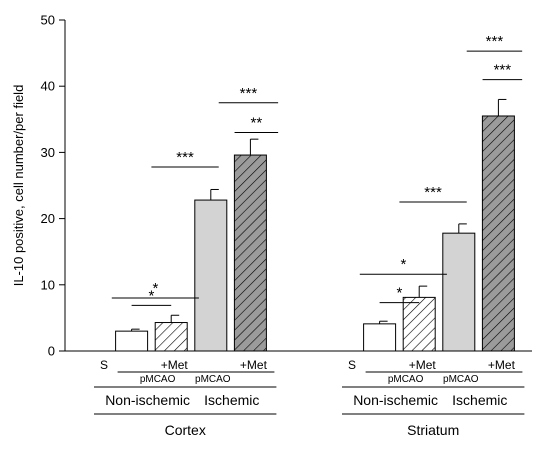 This screenshot has height=450, width=550. I want to click on label-striatum: Striatum, so click(433, 430).